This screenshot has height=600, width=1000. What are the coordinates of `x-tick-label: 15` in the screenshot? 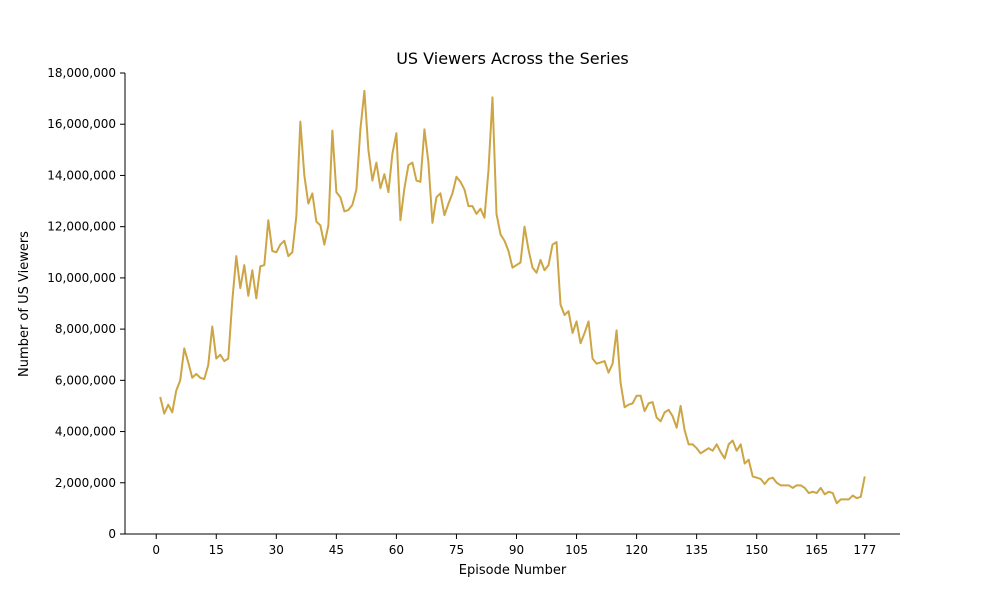 It's located at (216, 550).